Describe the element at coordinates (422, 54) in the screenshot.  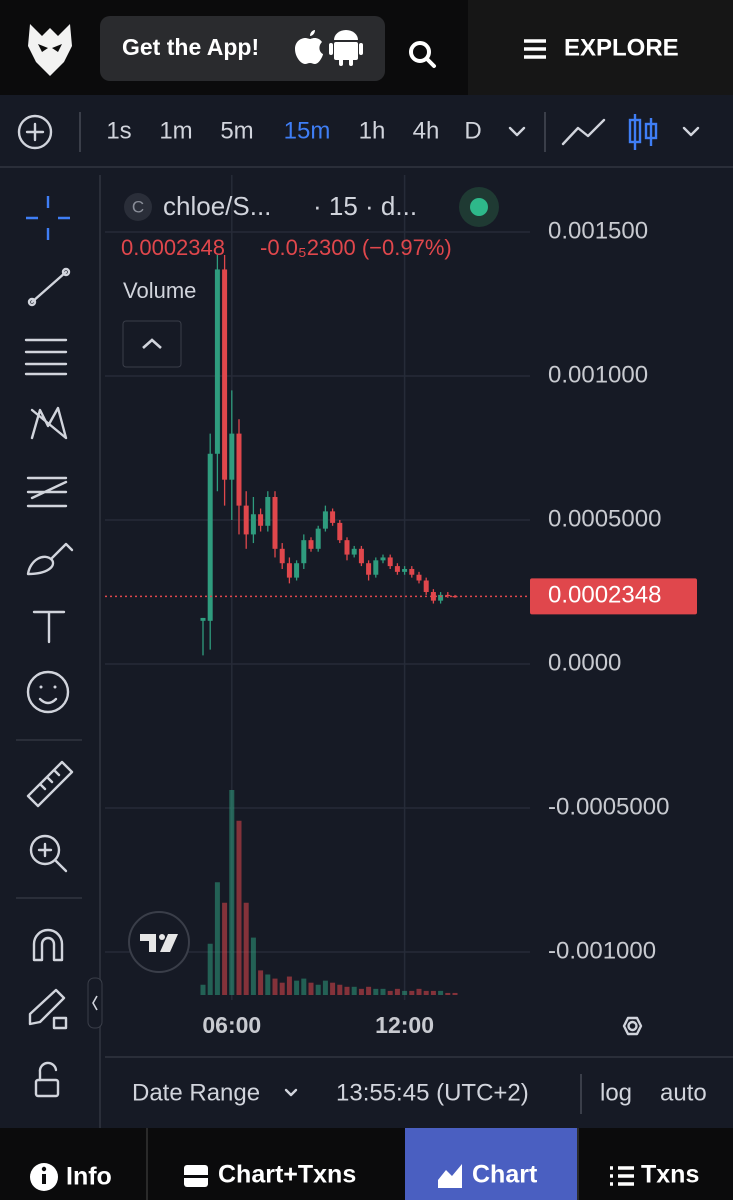
I see `search-button` at that location.